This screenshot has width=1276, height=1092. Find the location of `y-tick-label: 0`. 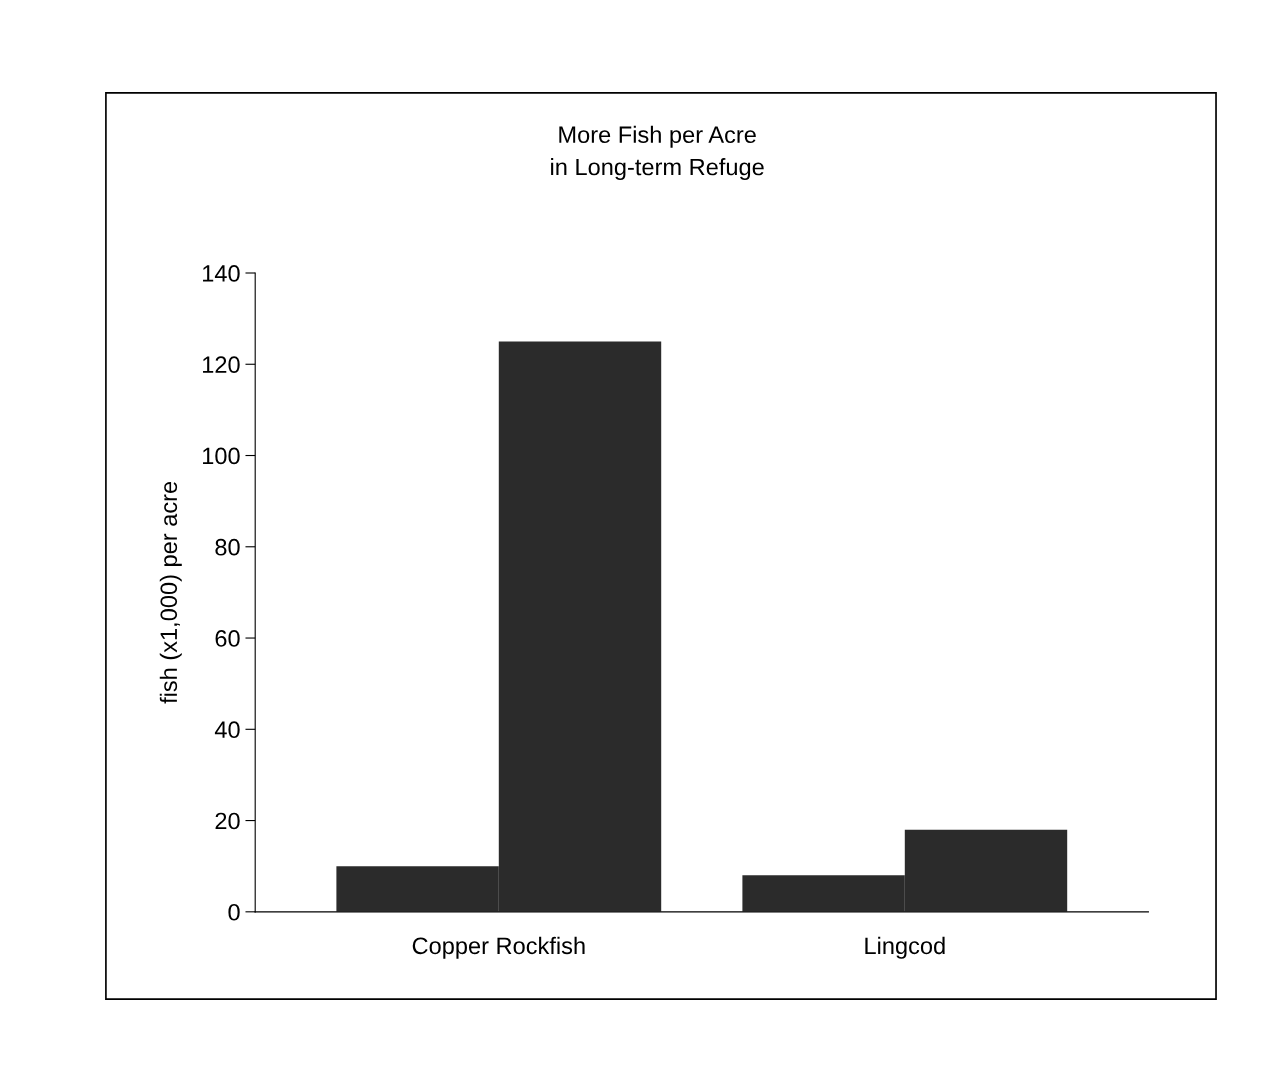

y-tick-label: 0 is located at coordinates (234, 912).